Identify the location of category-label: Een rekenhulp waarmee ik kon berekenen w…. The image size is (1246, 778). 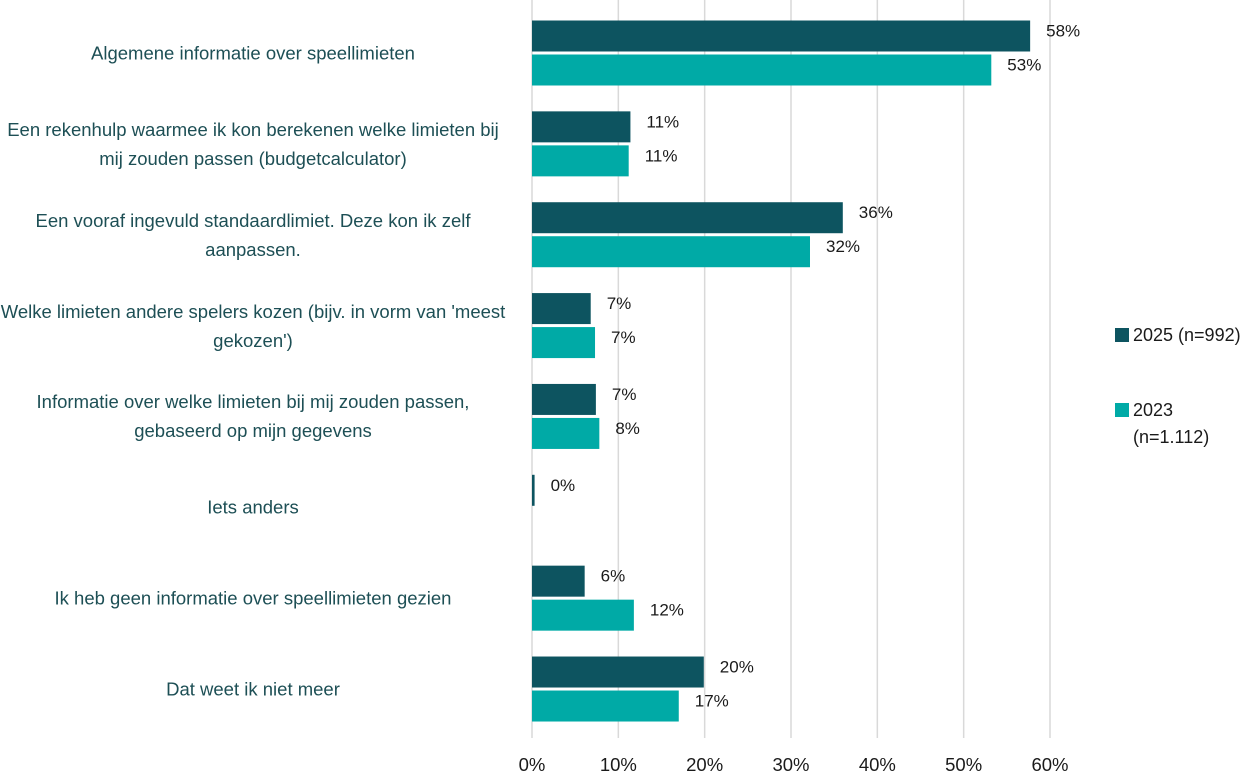
(253, 143).